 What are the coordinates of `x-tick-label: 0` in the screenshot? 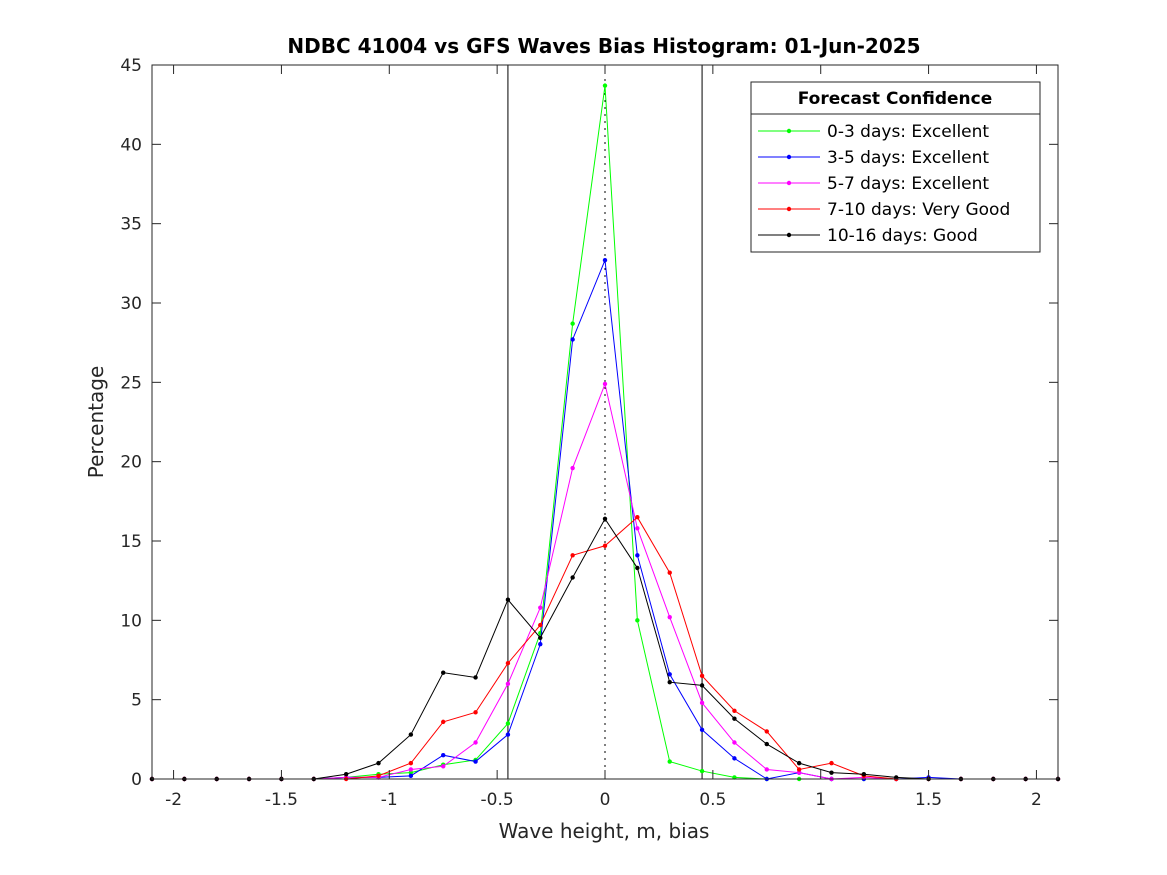 It's located at (605, 800).